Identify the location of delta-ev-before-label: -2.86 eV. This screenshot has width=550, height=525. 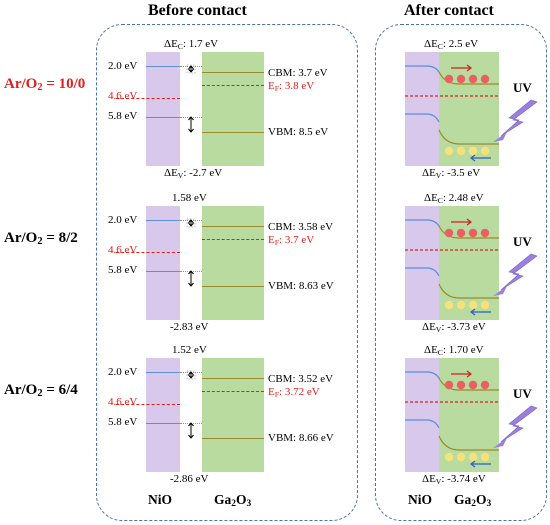
(189, 479).